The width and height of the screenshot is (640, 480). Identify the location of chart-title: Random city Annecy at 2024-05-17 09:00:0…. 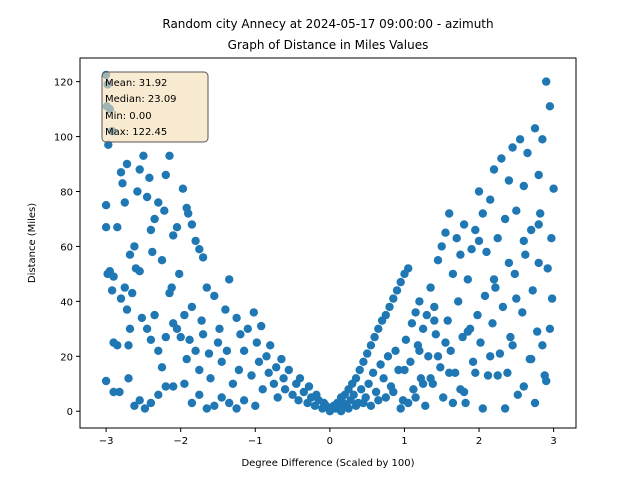
(327, 24).